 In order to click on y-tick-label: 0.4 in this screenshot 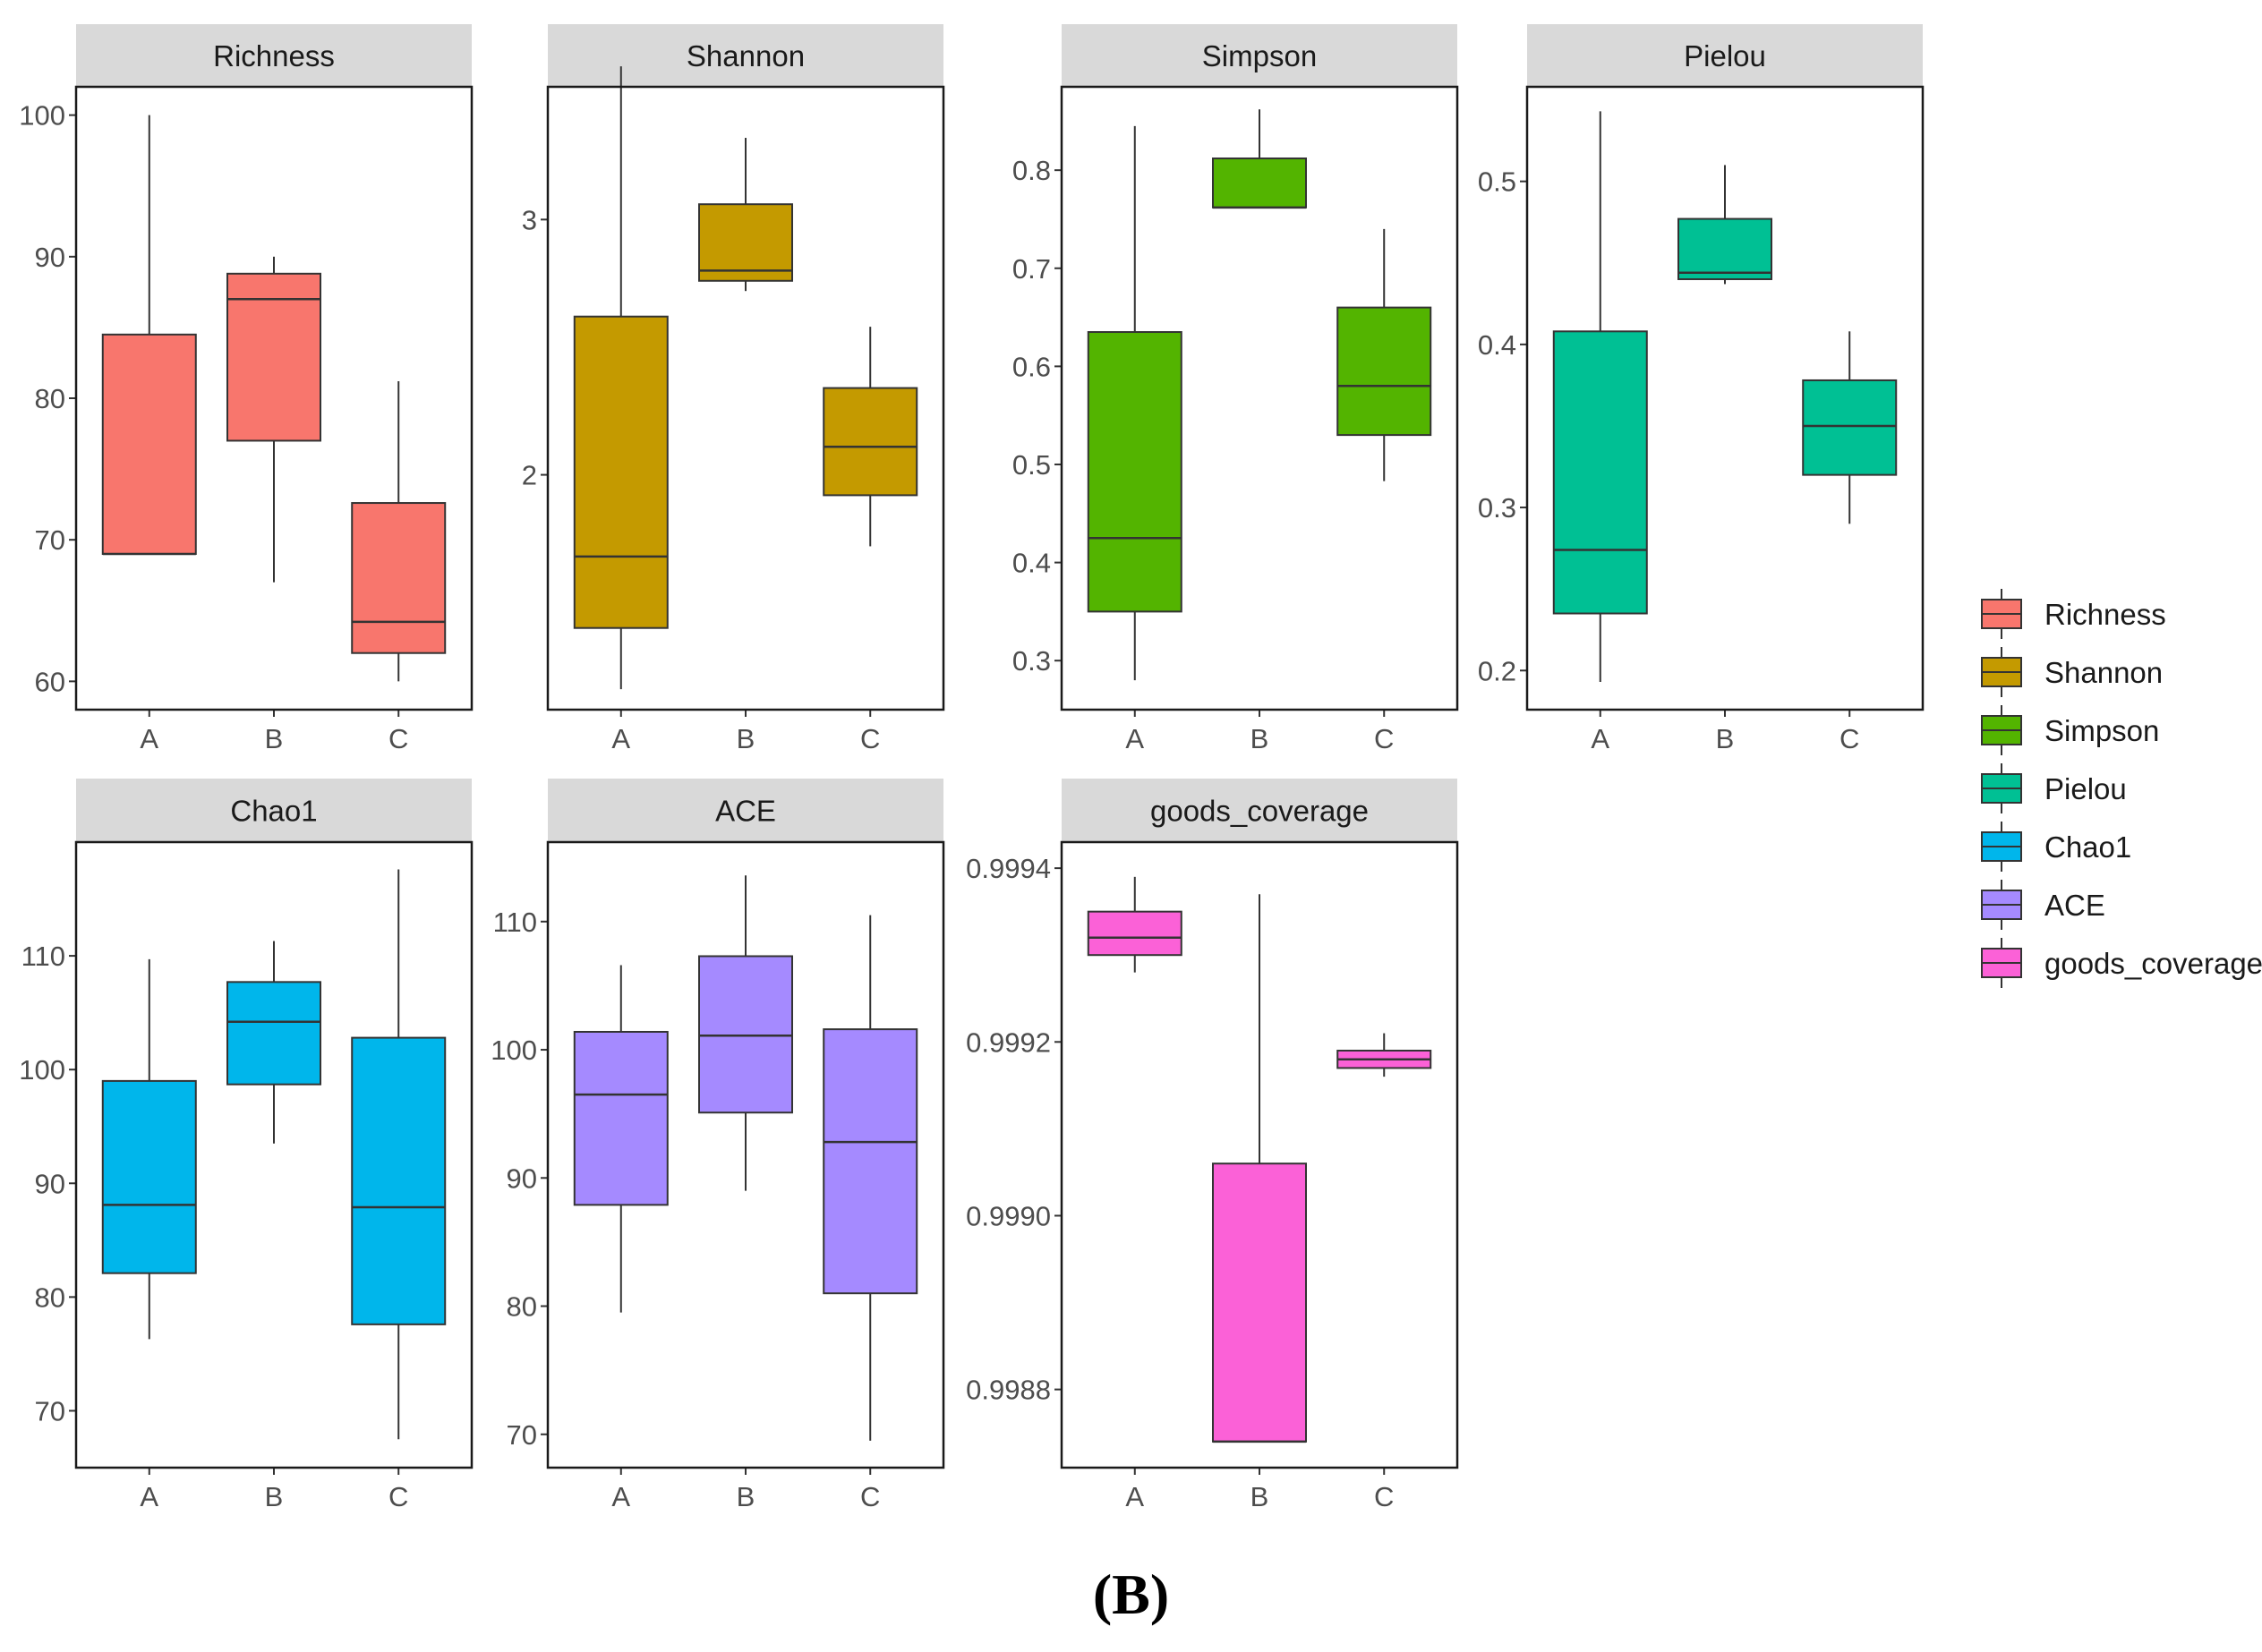, I will do `click(1031, 563)`.